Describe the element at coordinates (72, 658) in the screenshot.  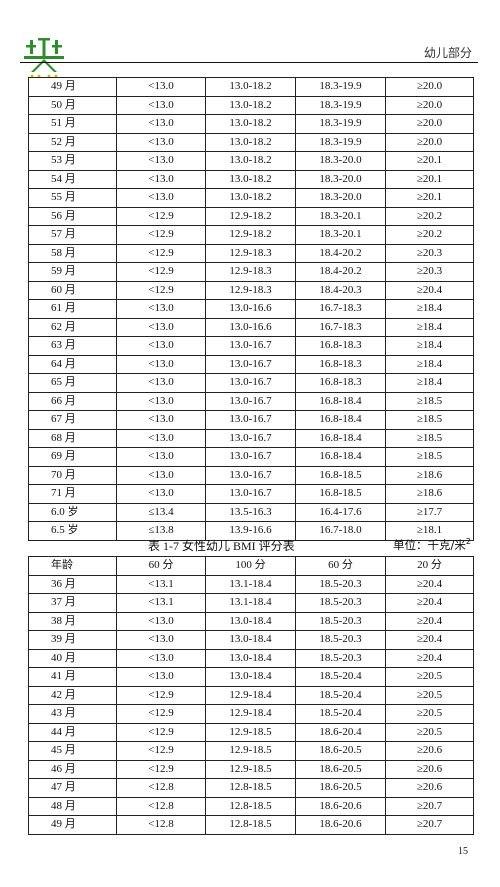
I see `age-cell: 40 月` at that location.